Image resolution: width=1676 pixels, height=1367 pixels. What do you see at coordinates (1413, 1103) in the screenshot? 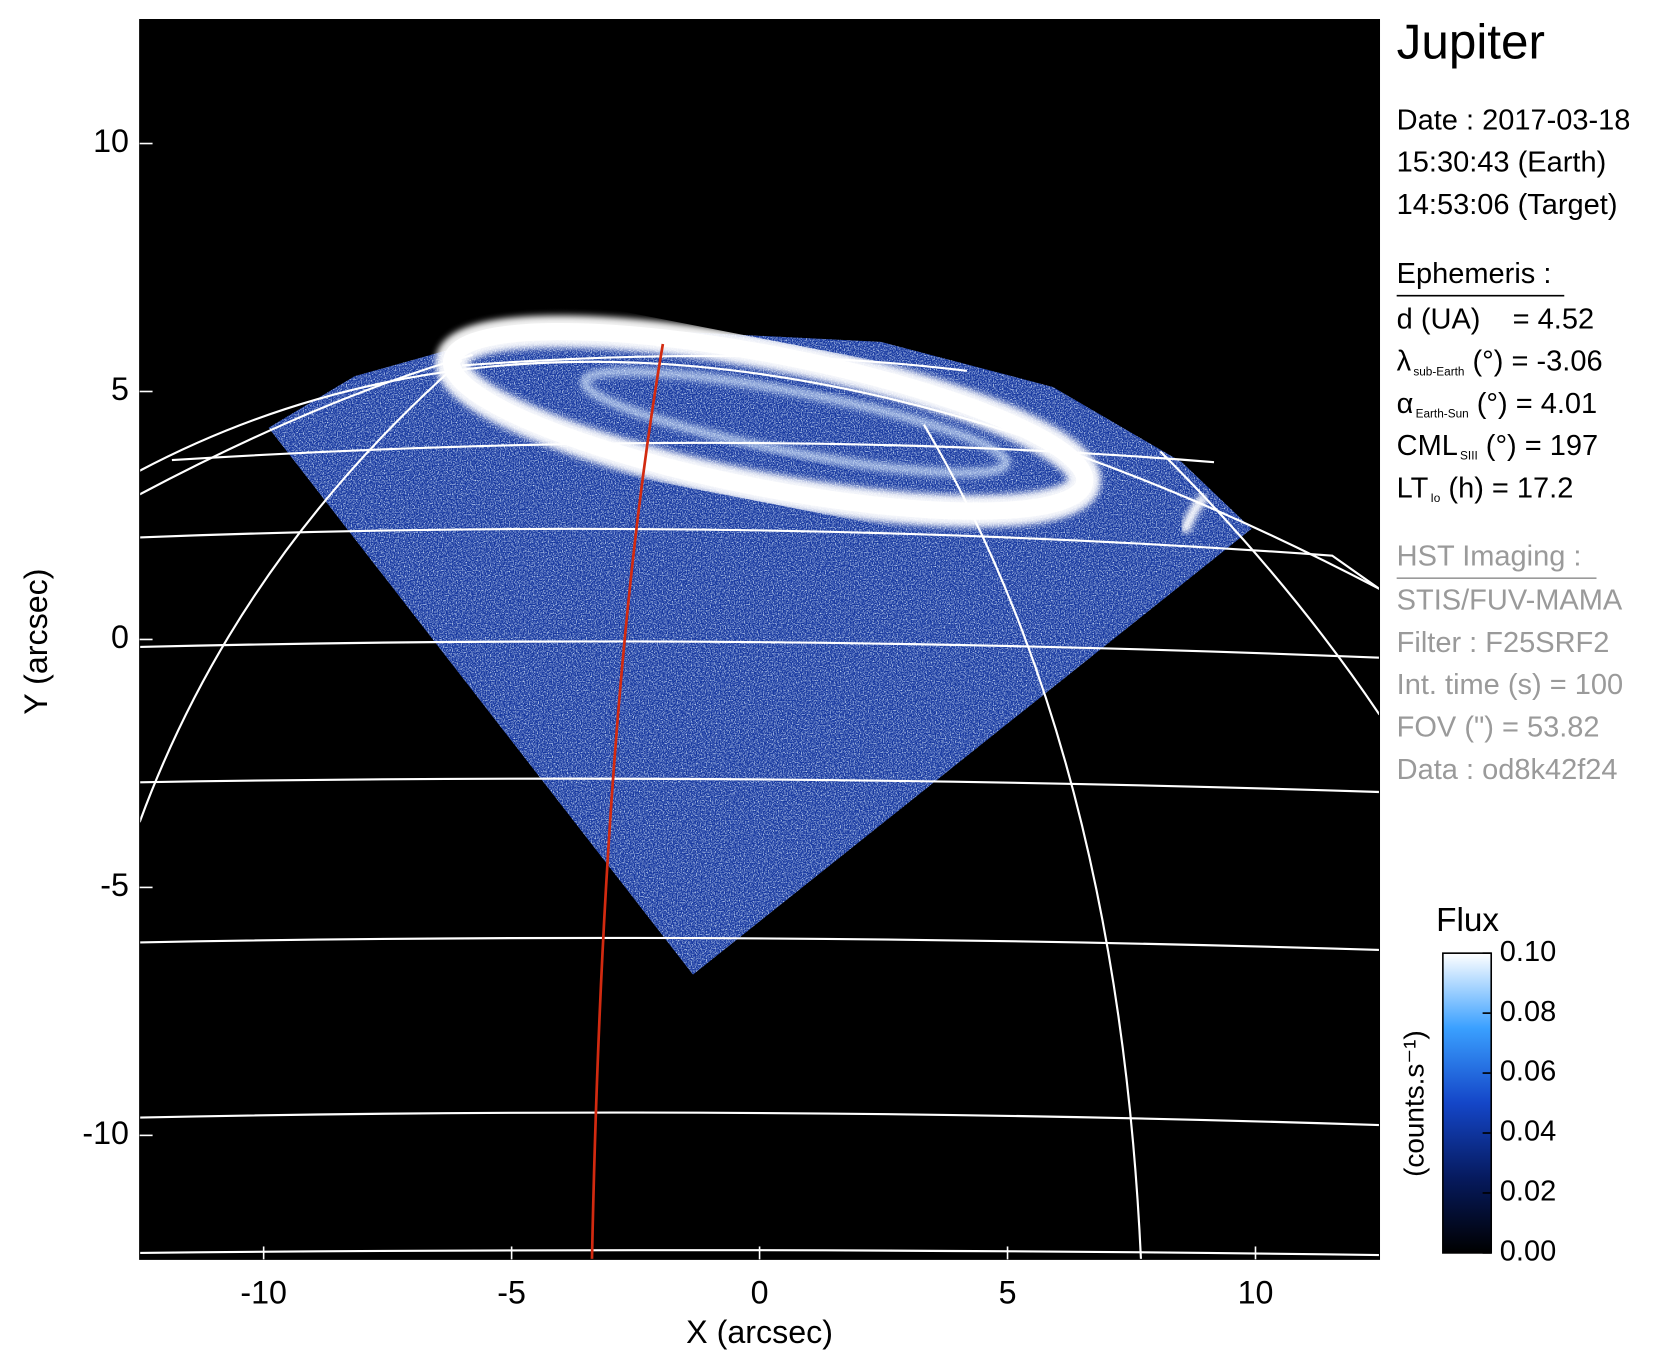
I see `colorbar-unit: (counts.s⁻¹)` at bounding box center [1413, 1103].